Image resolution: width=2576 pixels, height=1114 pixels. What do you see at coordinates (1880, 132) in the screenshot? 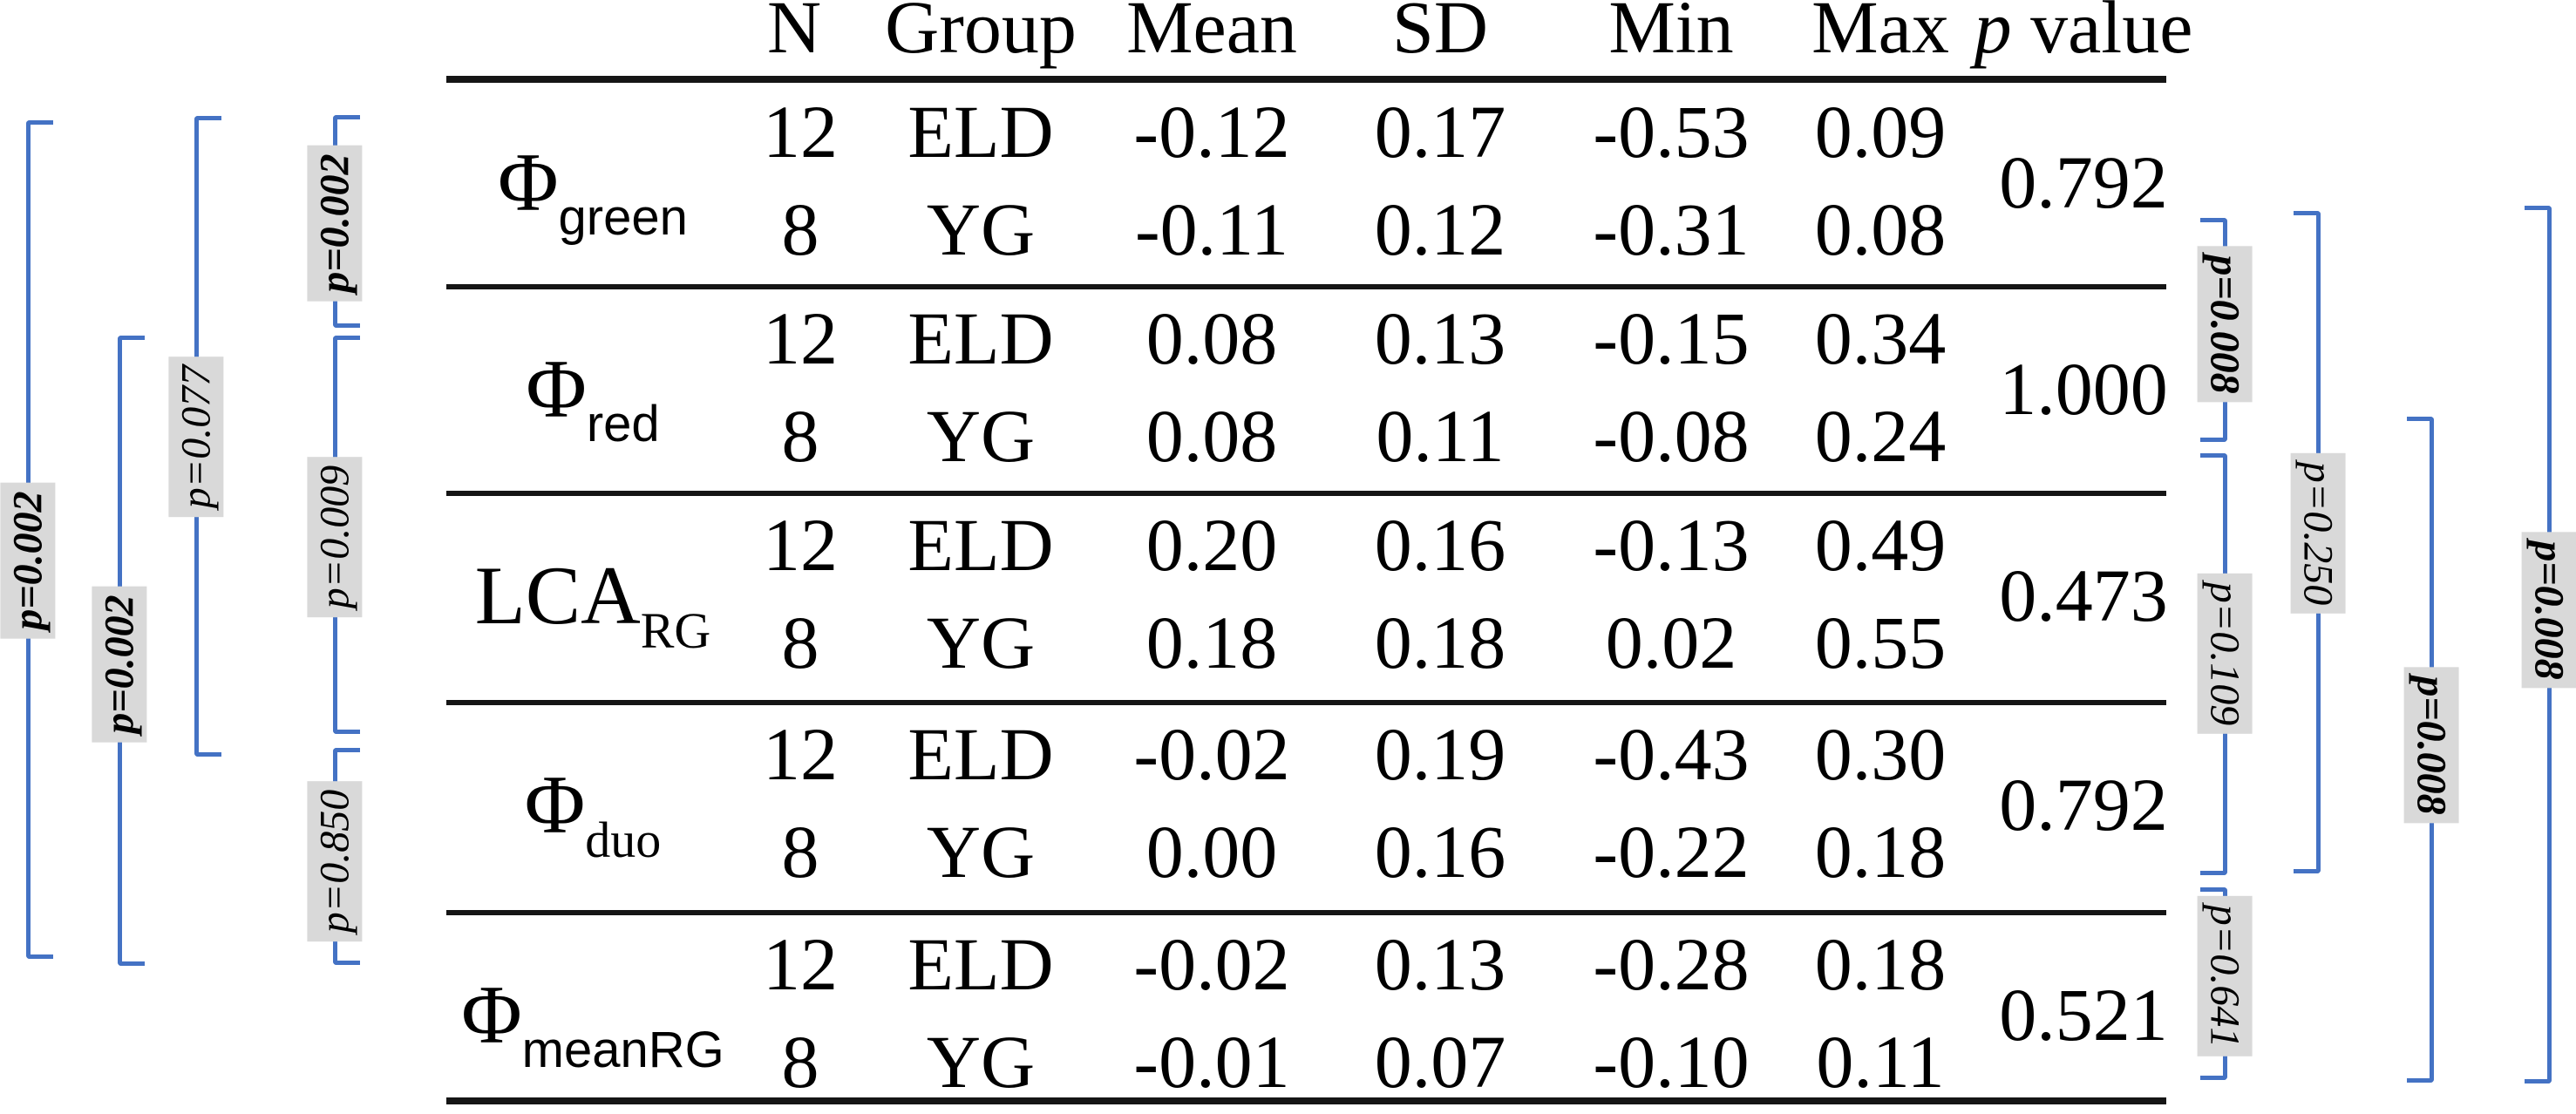
I see `cell-max-eld: 0.09` at bounding box center [1880, 132].